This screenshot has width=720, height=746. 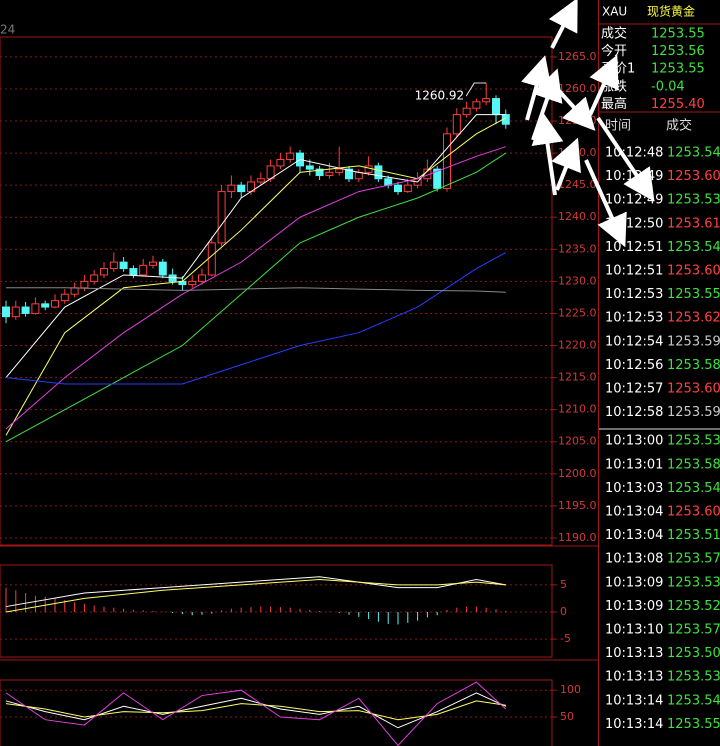 I want to click on y-tick-label: 5, so click(x=563, y=584).